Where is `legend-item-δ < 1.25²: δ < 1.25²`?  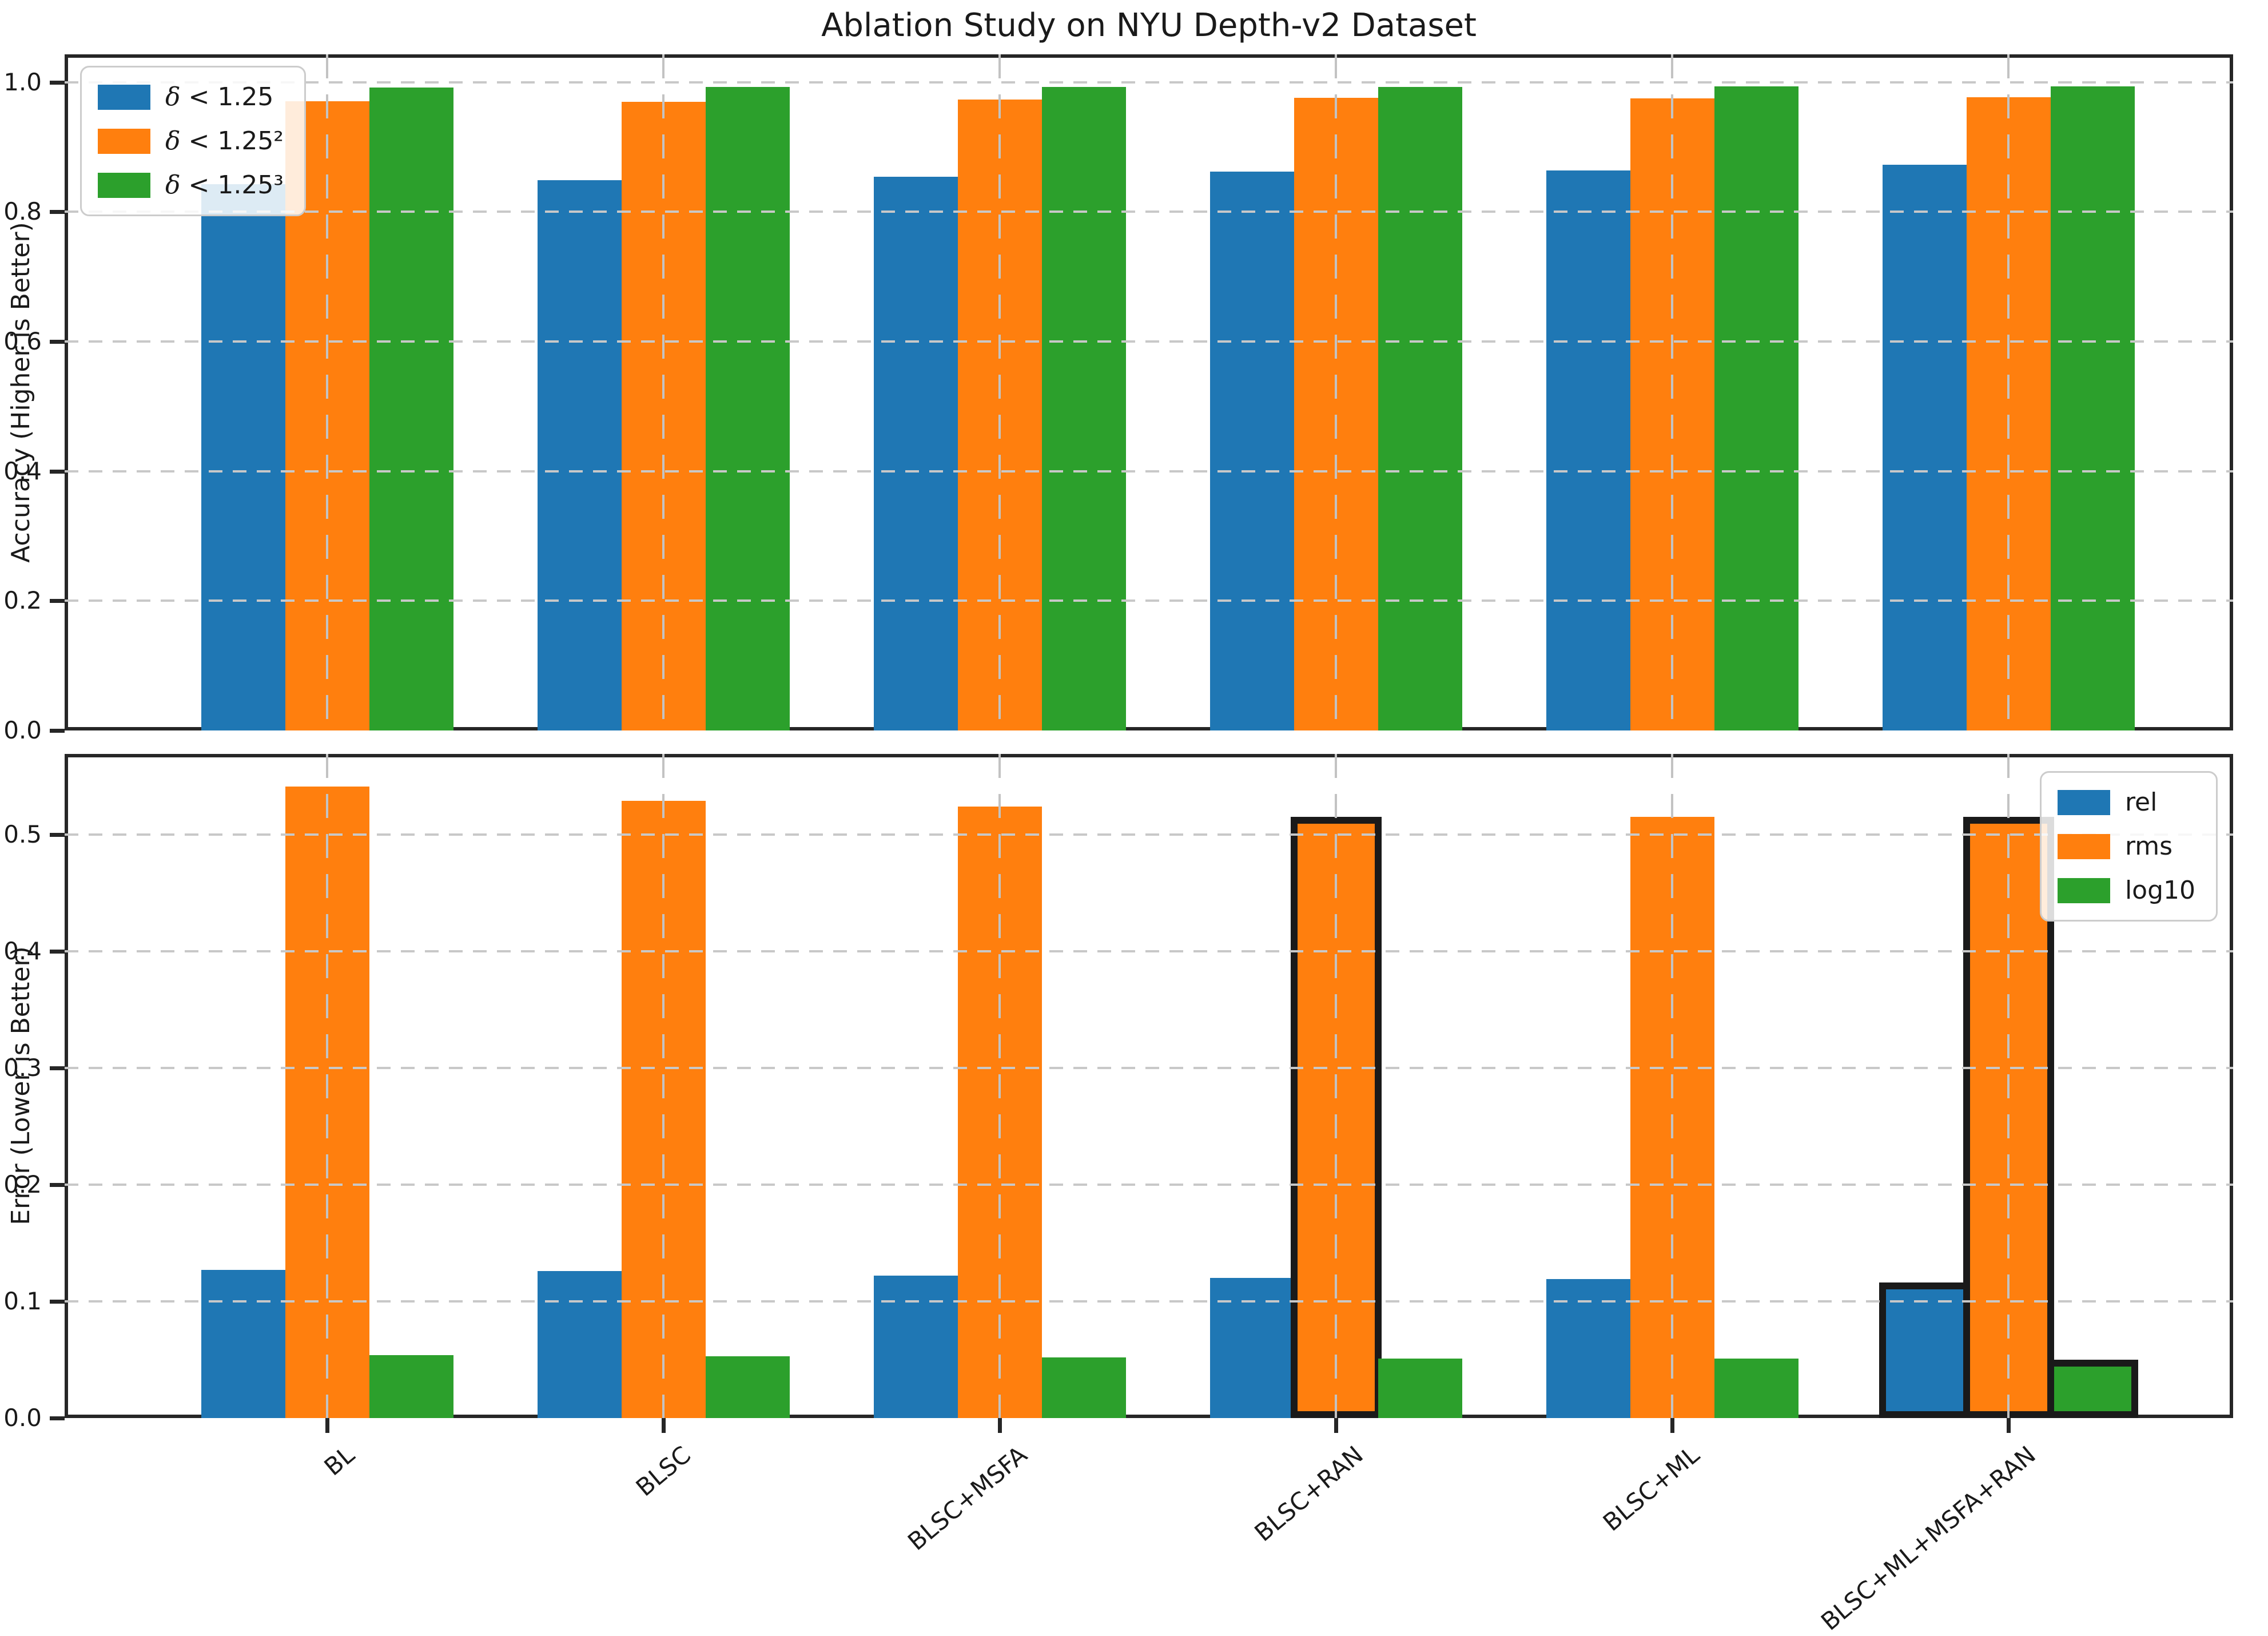 legend-item-δ < 1.25²: δ < 1.25² is located at coordinates (191, 141).